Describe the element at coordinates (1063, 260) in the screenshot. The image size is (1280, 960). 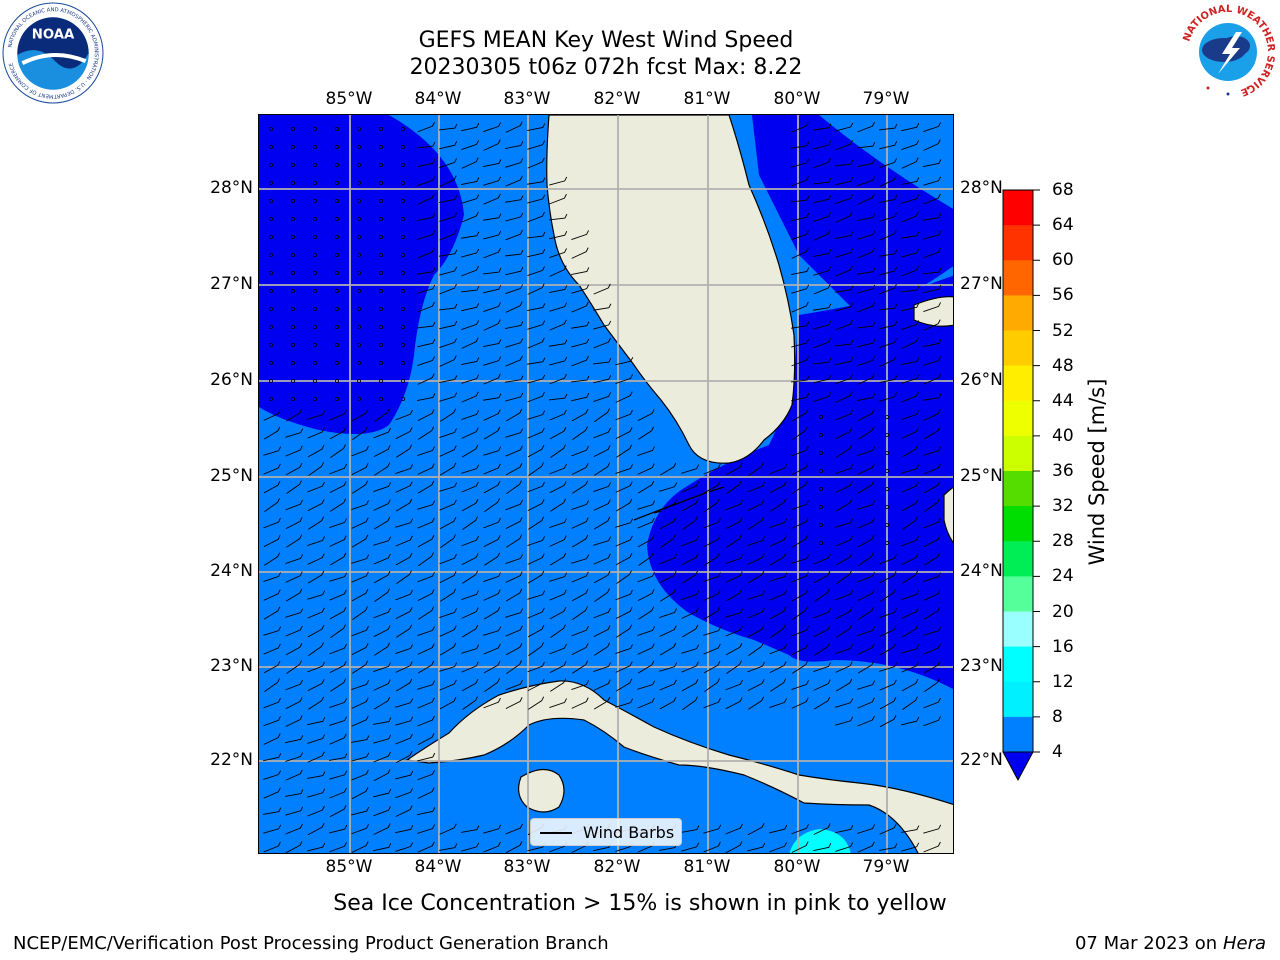
I see `colorbar-tick-label: 60` at that location.